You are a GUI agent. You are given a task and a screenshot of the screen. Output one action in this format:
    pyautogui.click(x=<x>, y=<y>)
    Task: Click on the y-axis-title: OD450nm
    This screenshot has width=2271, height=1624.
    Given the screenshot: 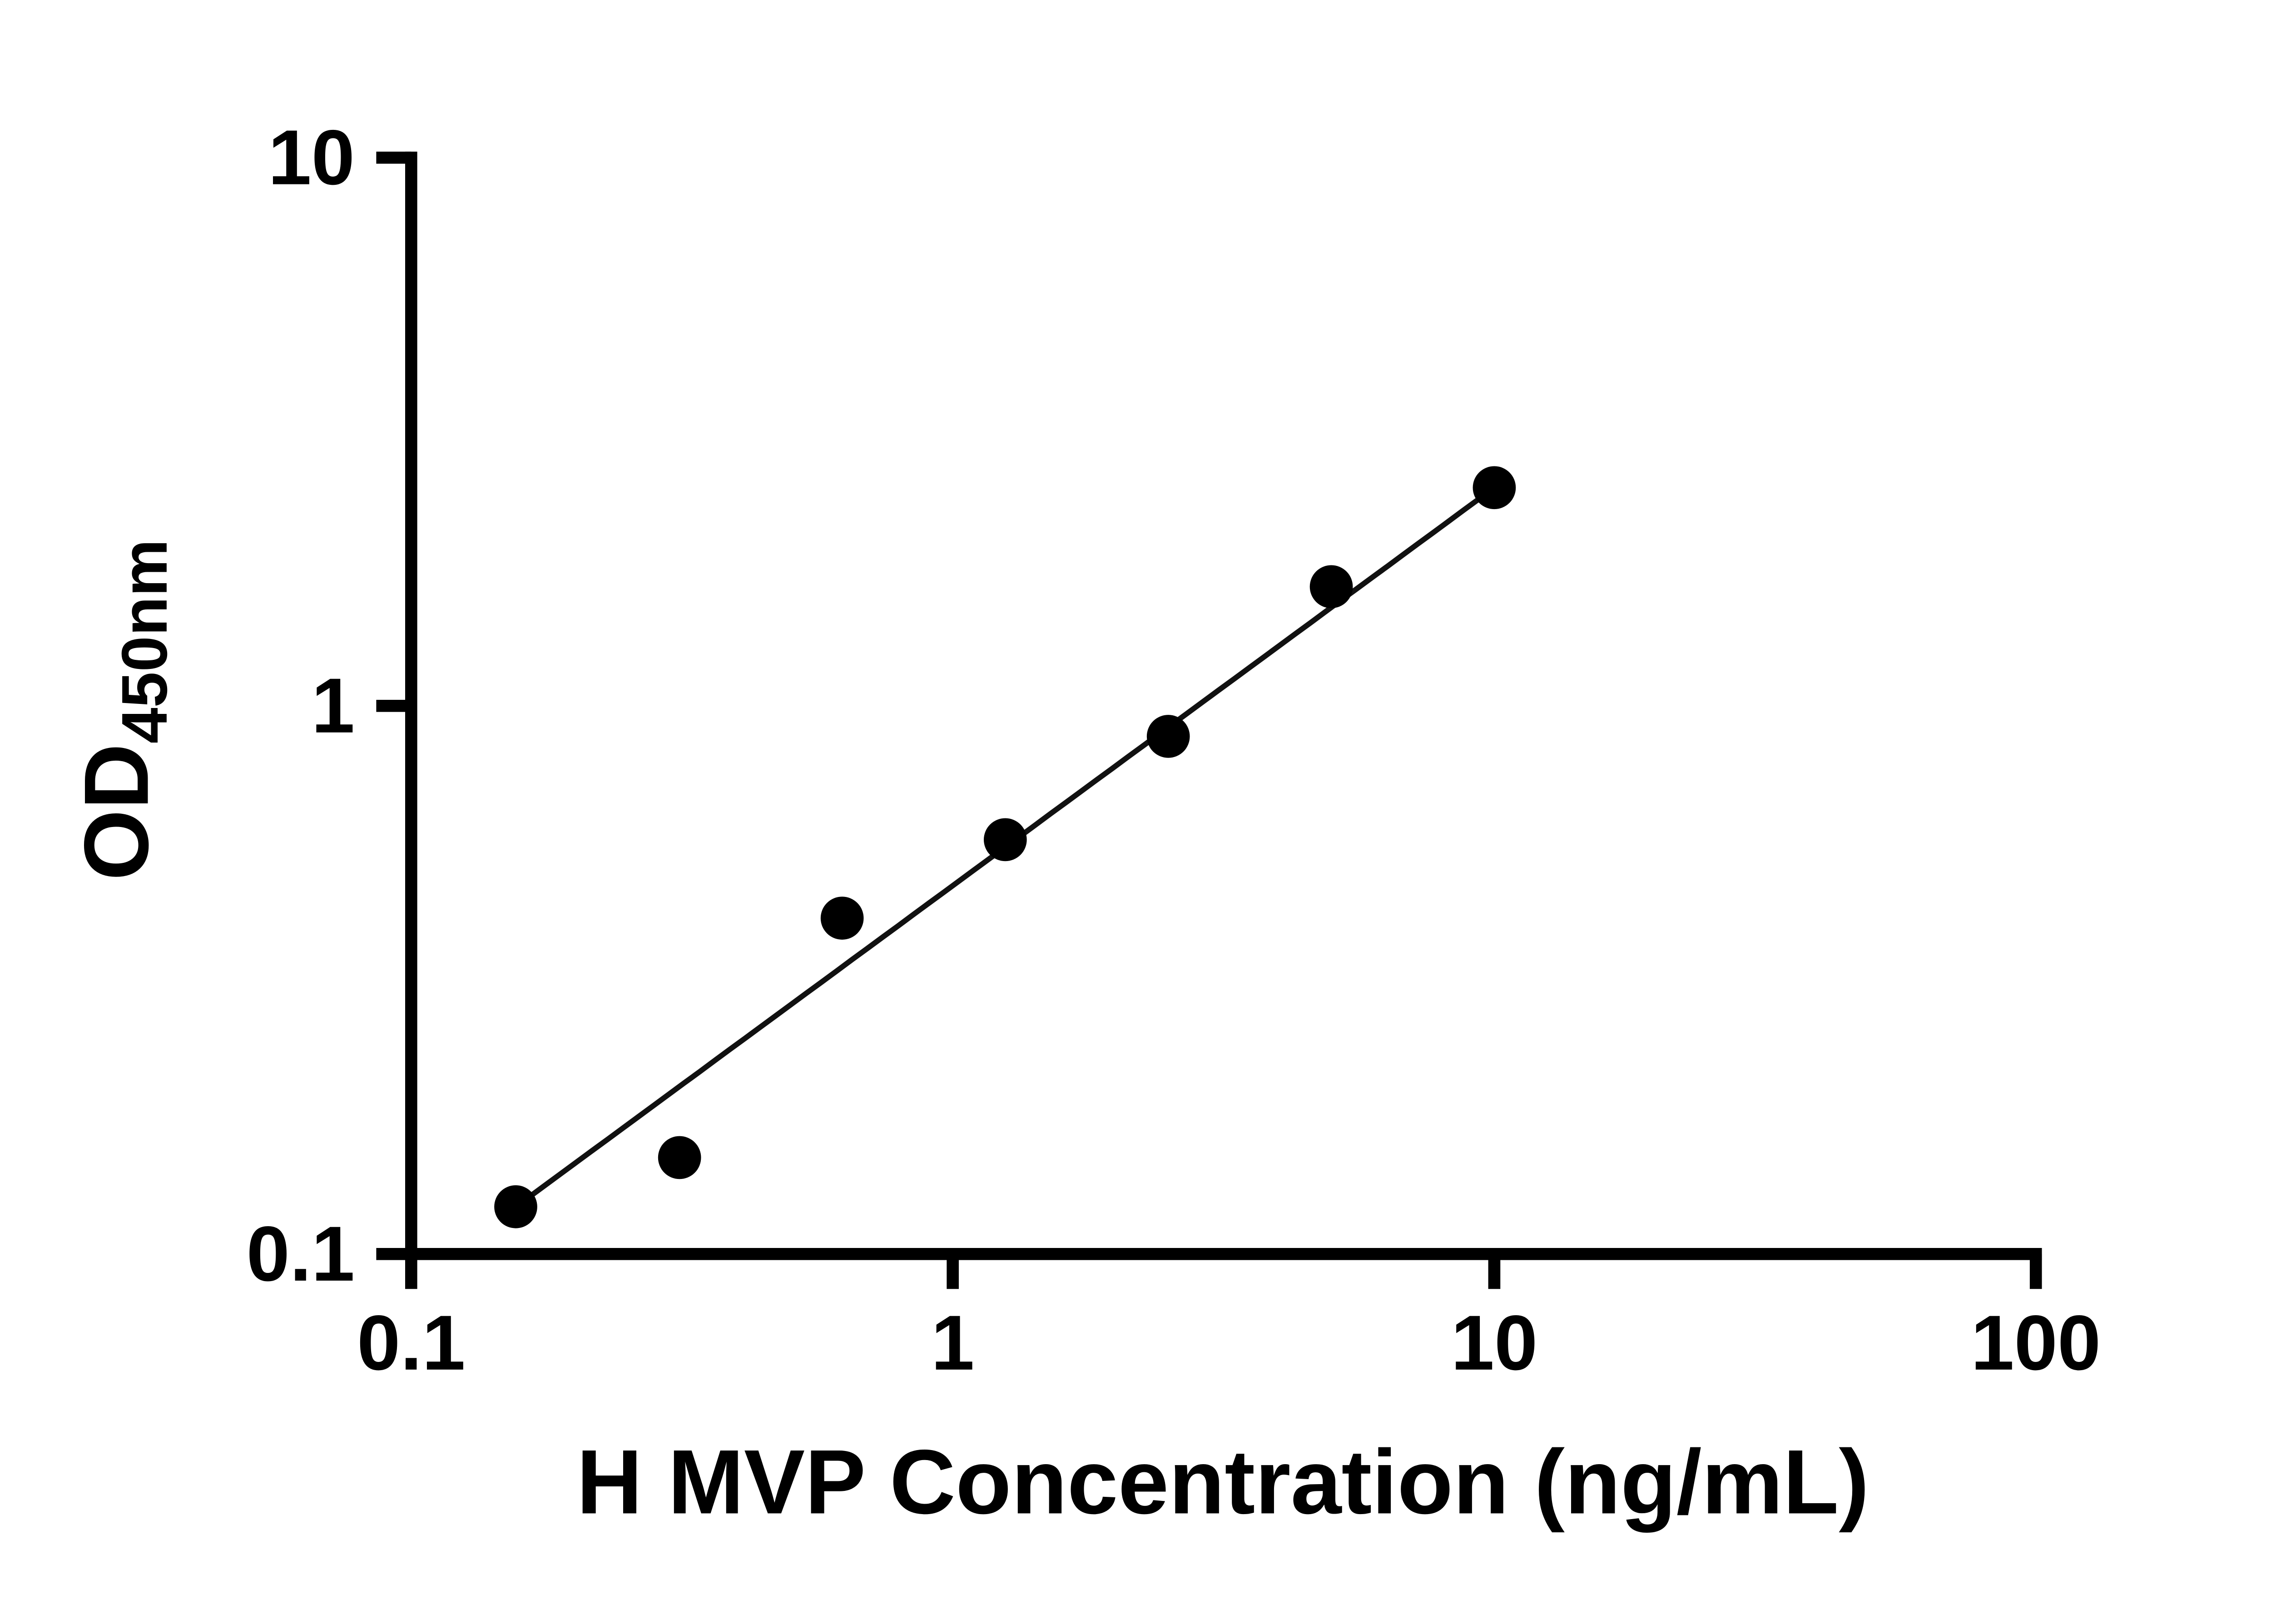 What is the action you would take?
    pyautogui.click(x=122, y=710)
    